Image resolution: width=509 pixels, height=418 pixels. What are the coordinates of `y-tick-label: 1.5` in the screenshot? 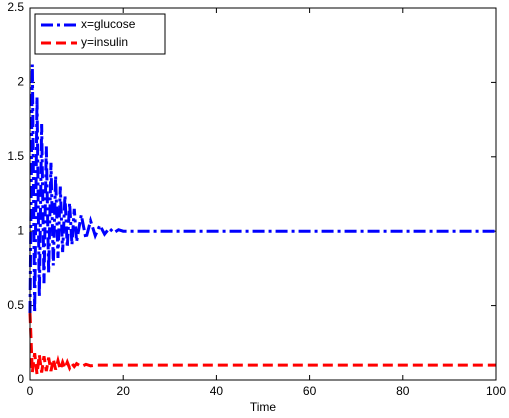 It's located at (15, 156).